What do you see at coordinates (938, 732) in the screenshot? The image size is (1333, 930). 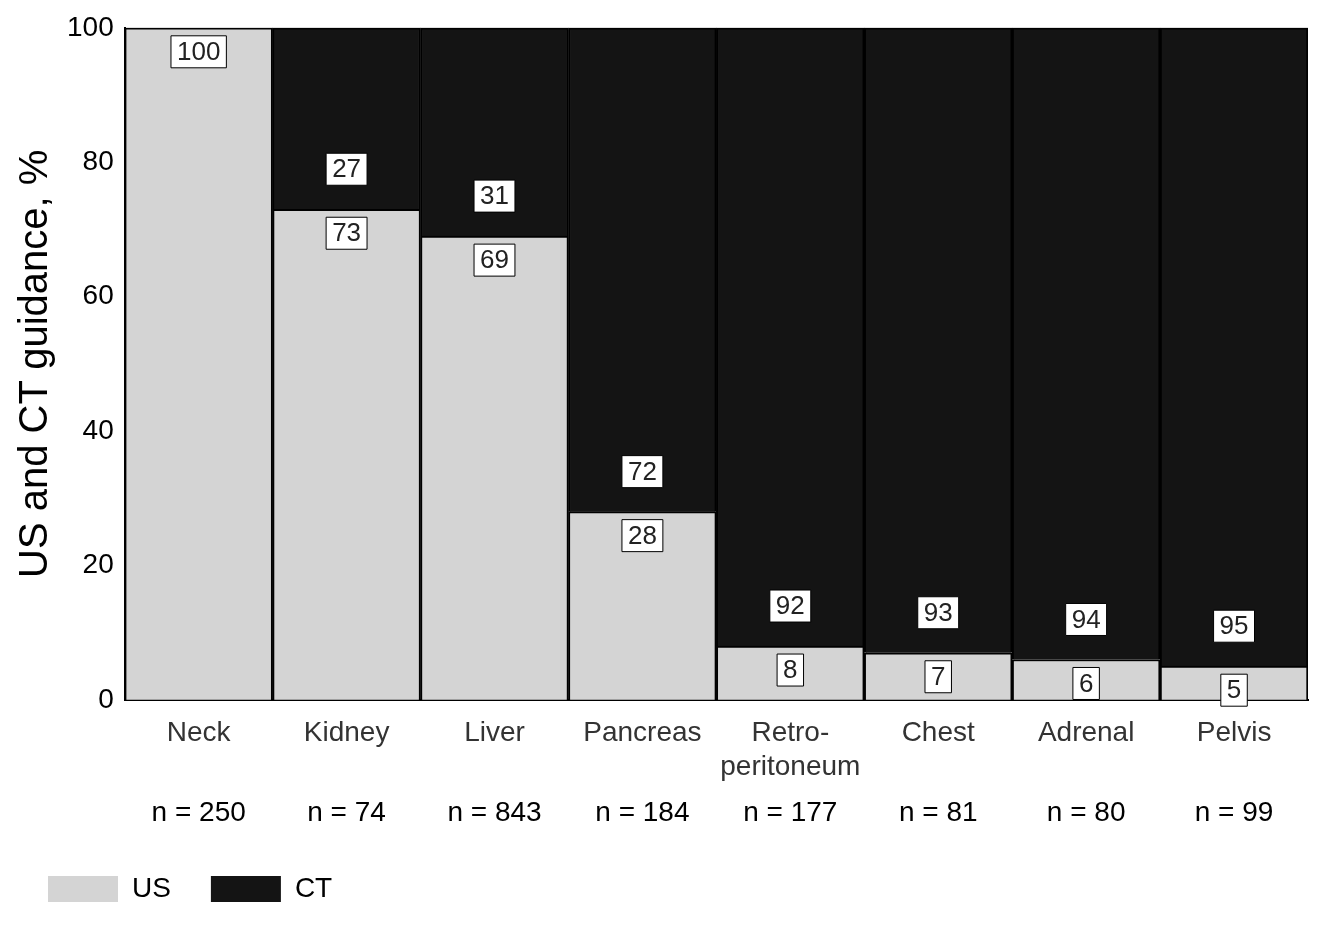 I see `x-tick-label: Chest` at bounding box center [938, 732].